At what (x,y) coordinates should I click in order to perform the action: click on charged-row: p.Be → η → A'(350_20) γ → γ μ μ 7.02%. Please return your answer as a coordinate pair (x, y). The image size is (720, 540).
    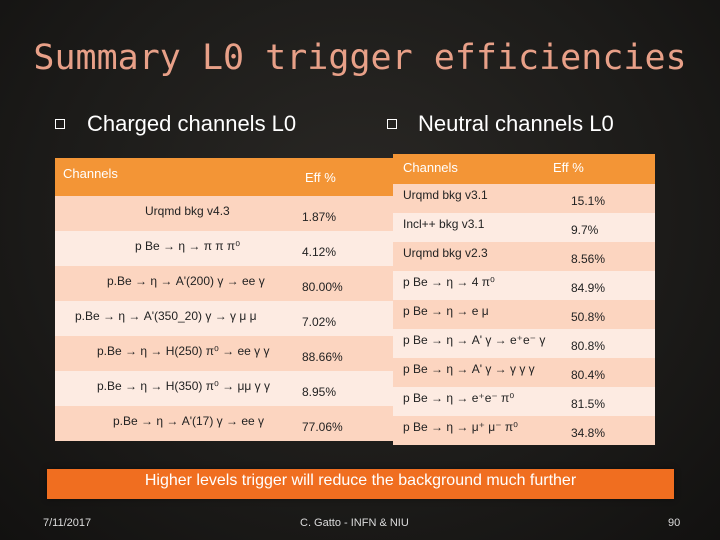
    Looking at the image, I should click on (225, 318).